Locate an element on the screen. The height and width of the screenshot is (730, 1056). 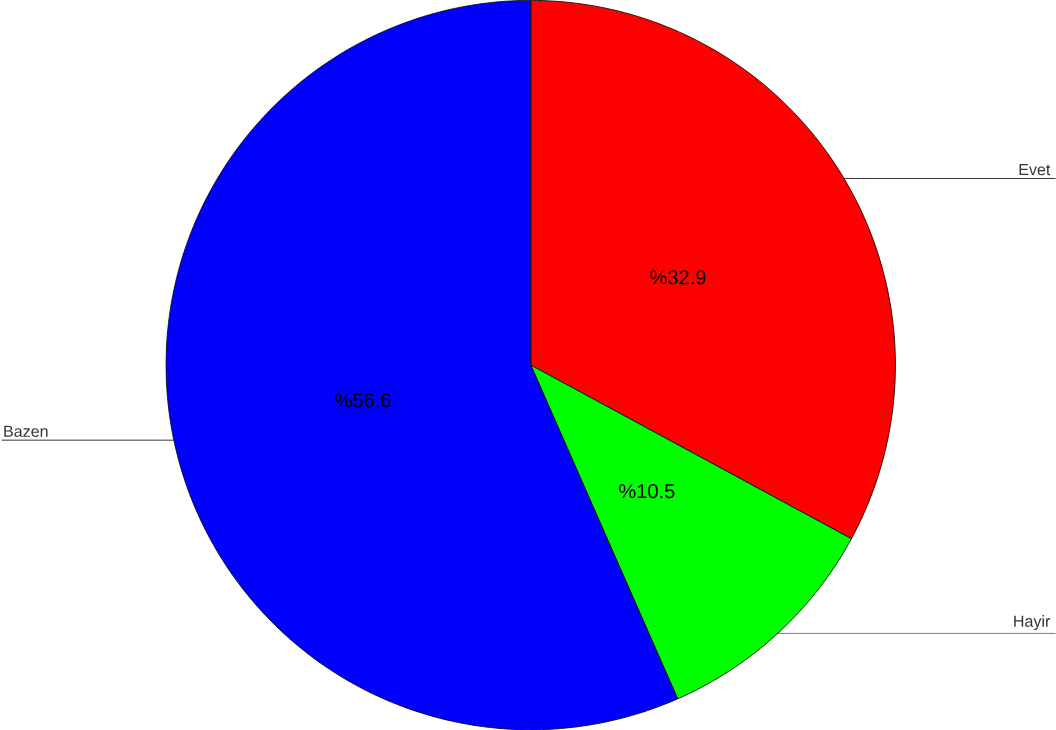
slice-label: Evet is located at coordinates (1035, 169).